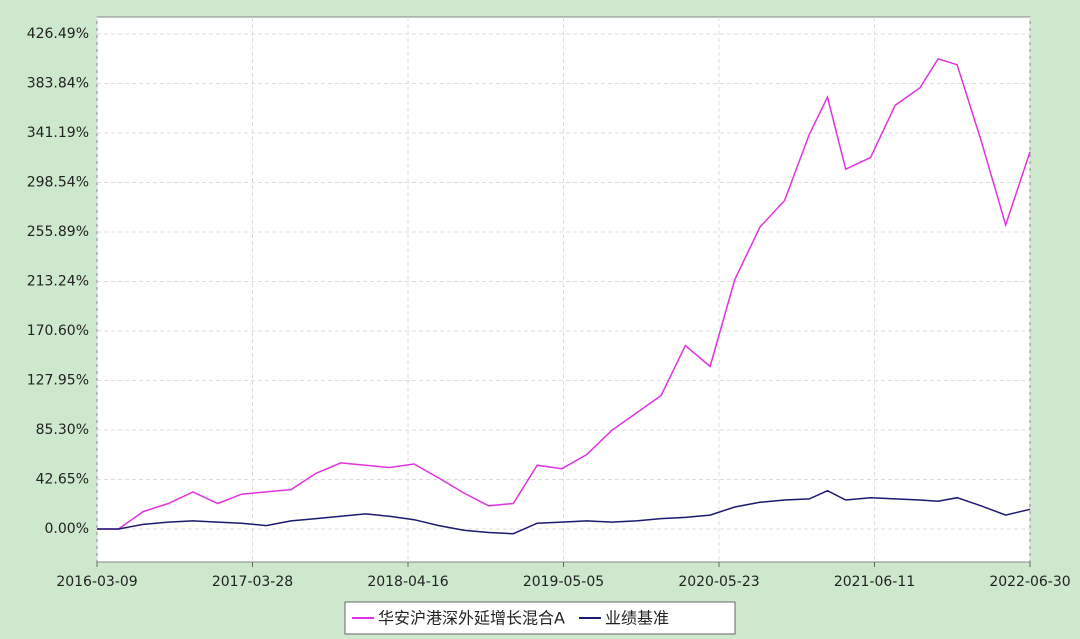 Image resolution: width=1080 pixels, height=639 pixels. Describe the element at coordinates (58, 133) in the screenshot. I see `y-tick-label: 341.19%` at that location.